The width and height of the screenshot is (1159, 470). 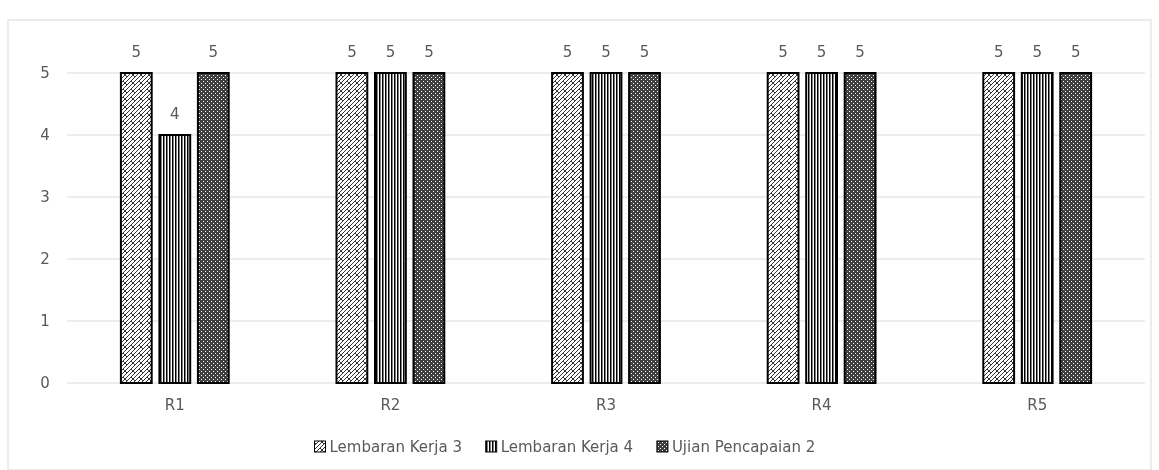 What do you see at coordinates (743, 447) in the screenshot?
I see `legend-label: Ujian Pencapaian 2` at bounding box center [743, 447].